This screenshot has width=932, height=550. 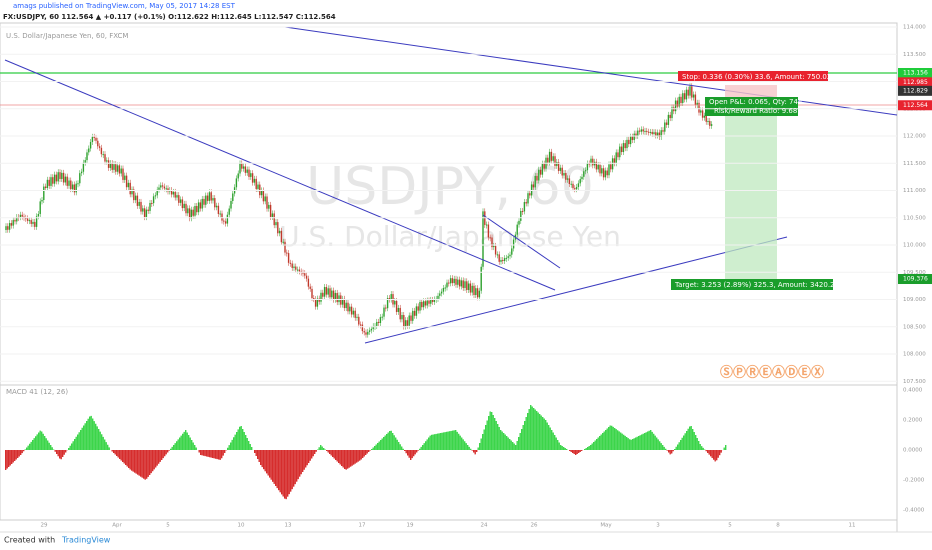 What do you see at coordinates (913, 421) in the screenshot?
I see `macd-tick-label: 0.2000` at bounding box center [913, 421].